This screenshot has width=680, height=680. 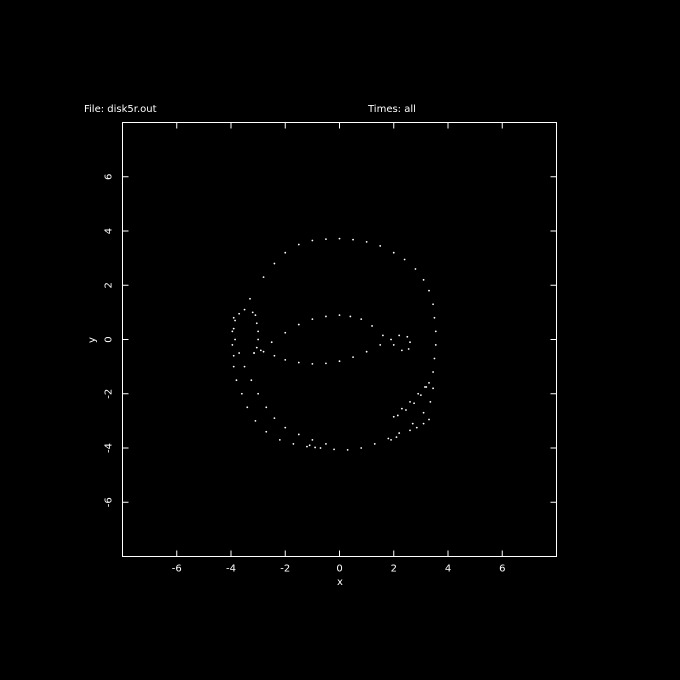 I want to click on x-tick-label: -2, so click(x=285, y=569).